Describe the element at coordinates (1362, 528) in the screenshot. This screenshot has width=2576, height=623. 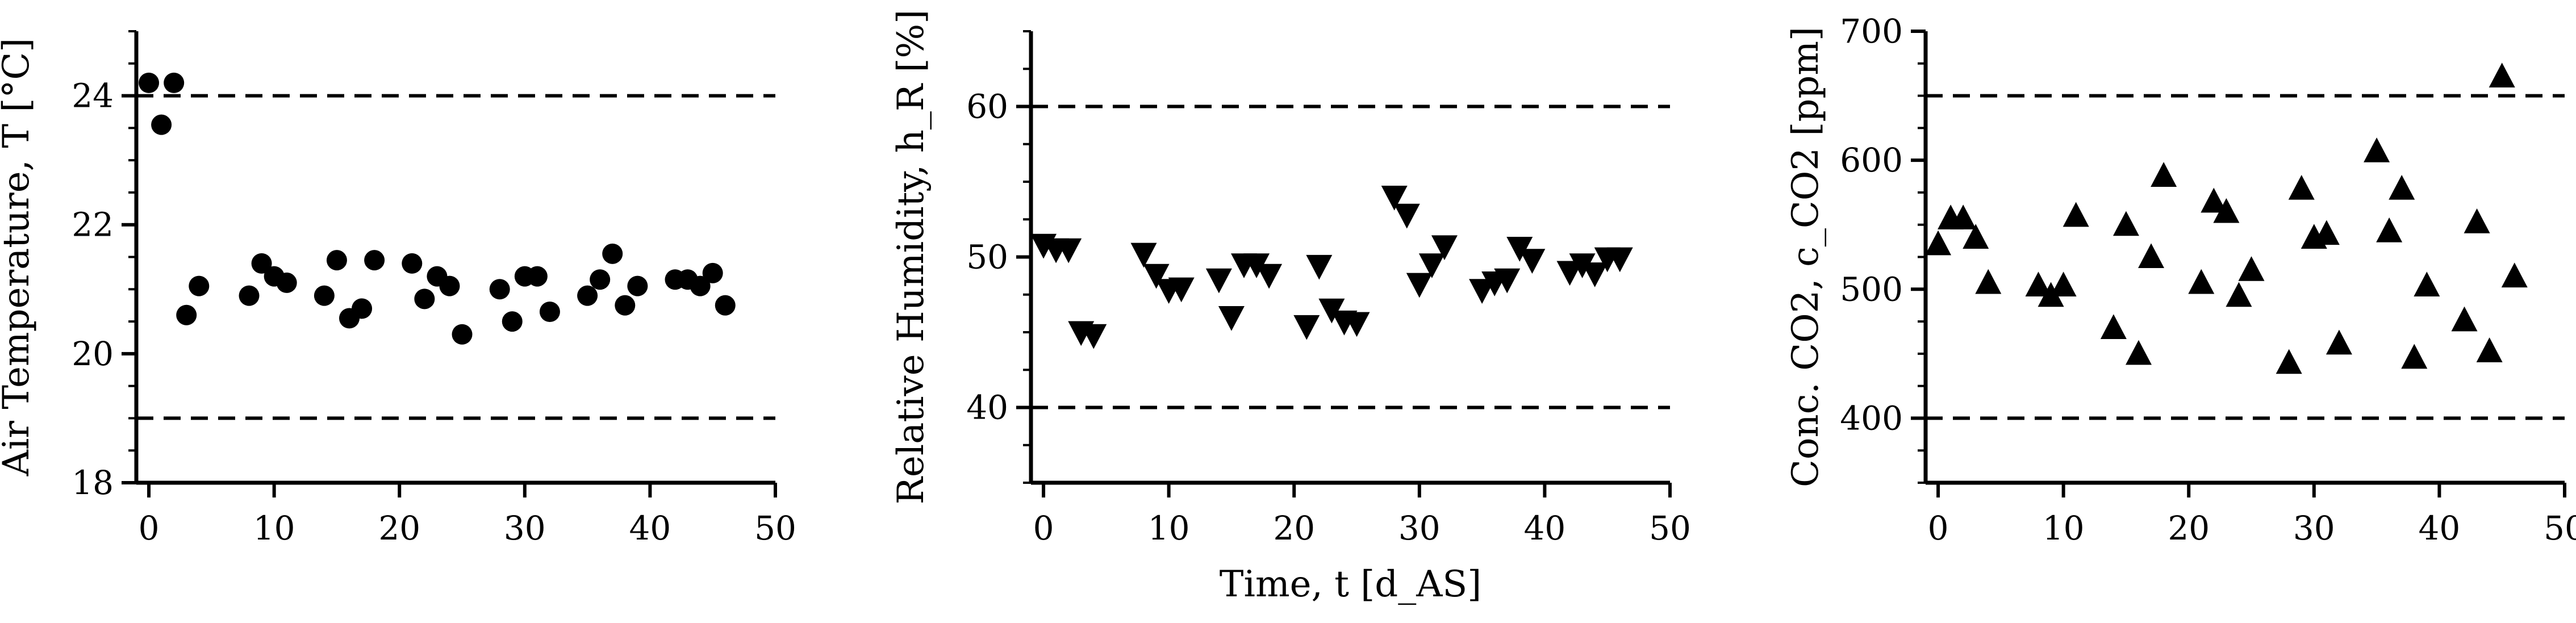
I see `humidity-x-tick-labels: 0 10 20 30 40 50` at that location.